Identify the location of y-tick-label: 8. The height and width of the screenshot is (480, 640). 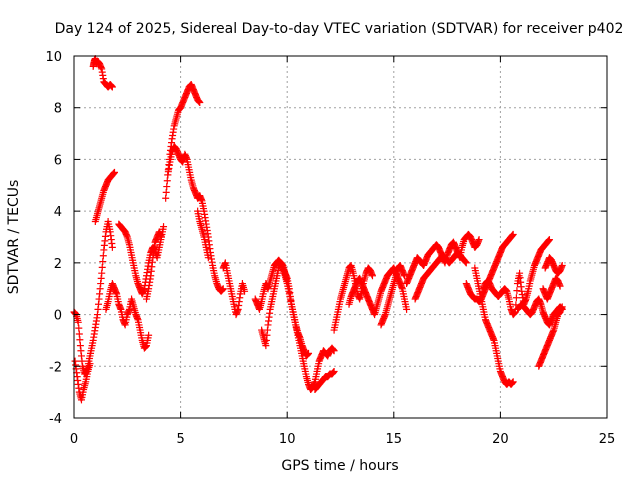
(58, 109).